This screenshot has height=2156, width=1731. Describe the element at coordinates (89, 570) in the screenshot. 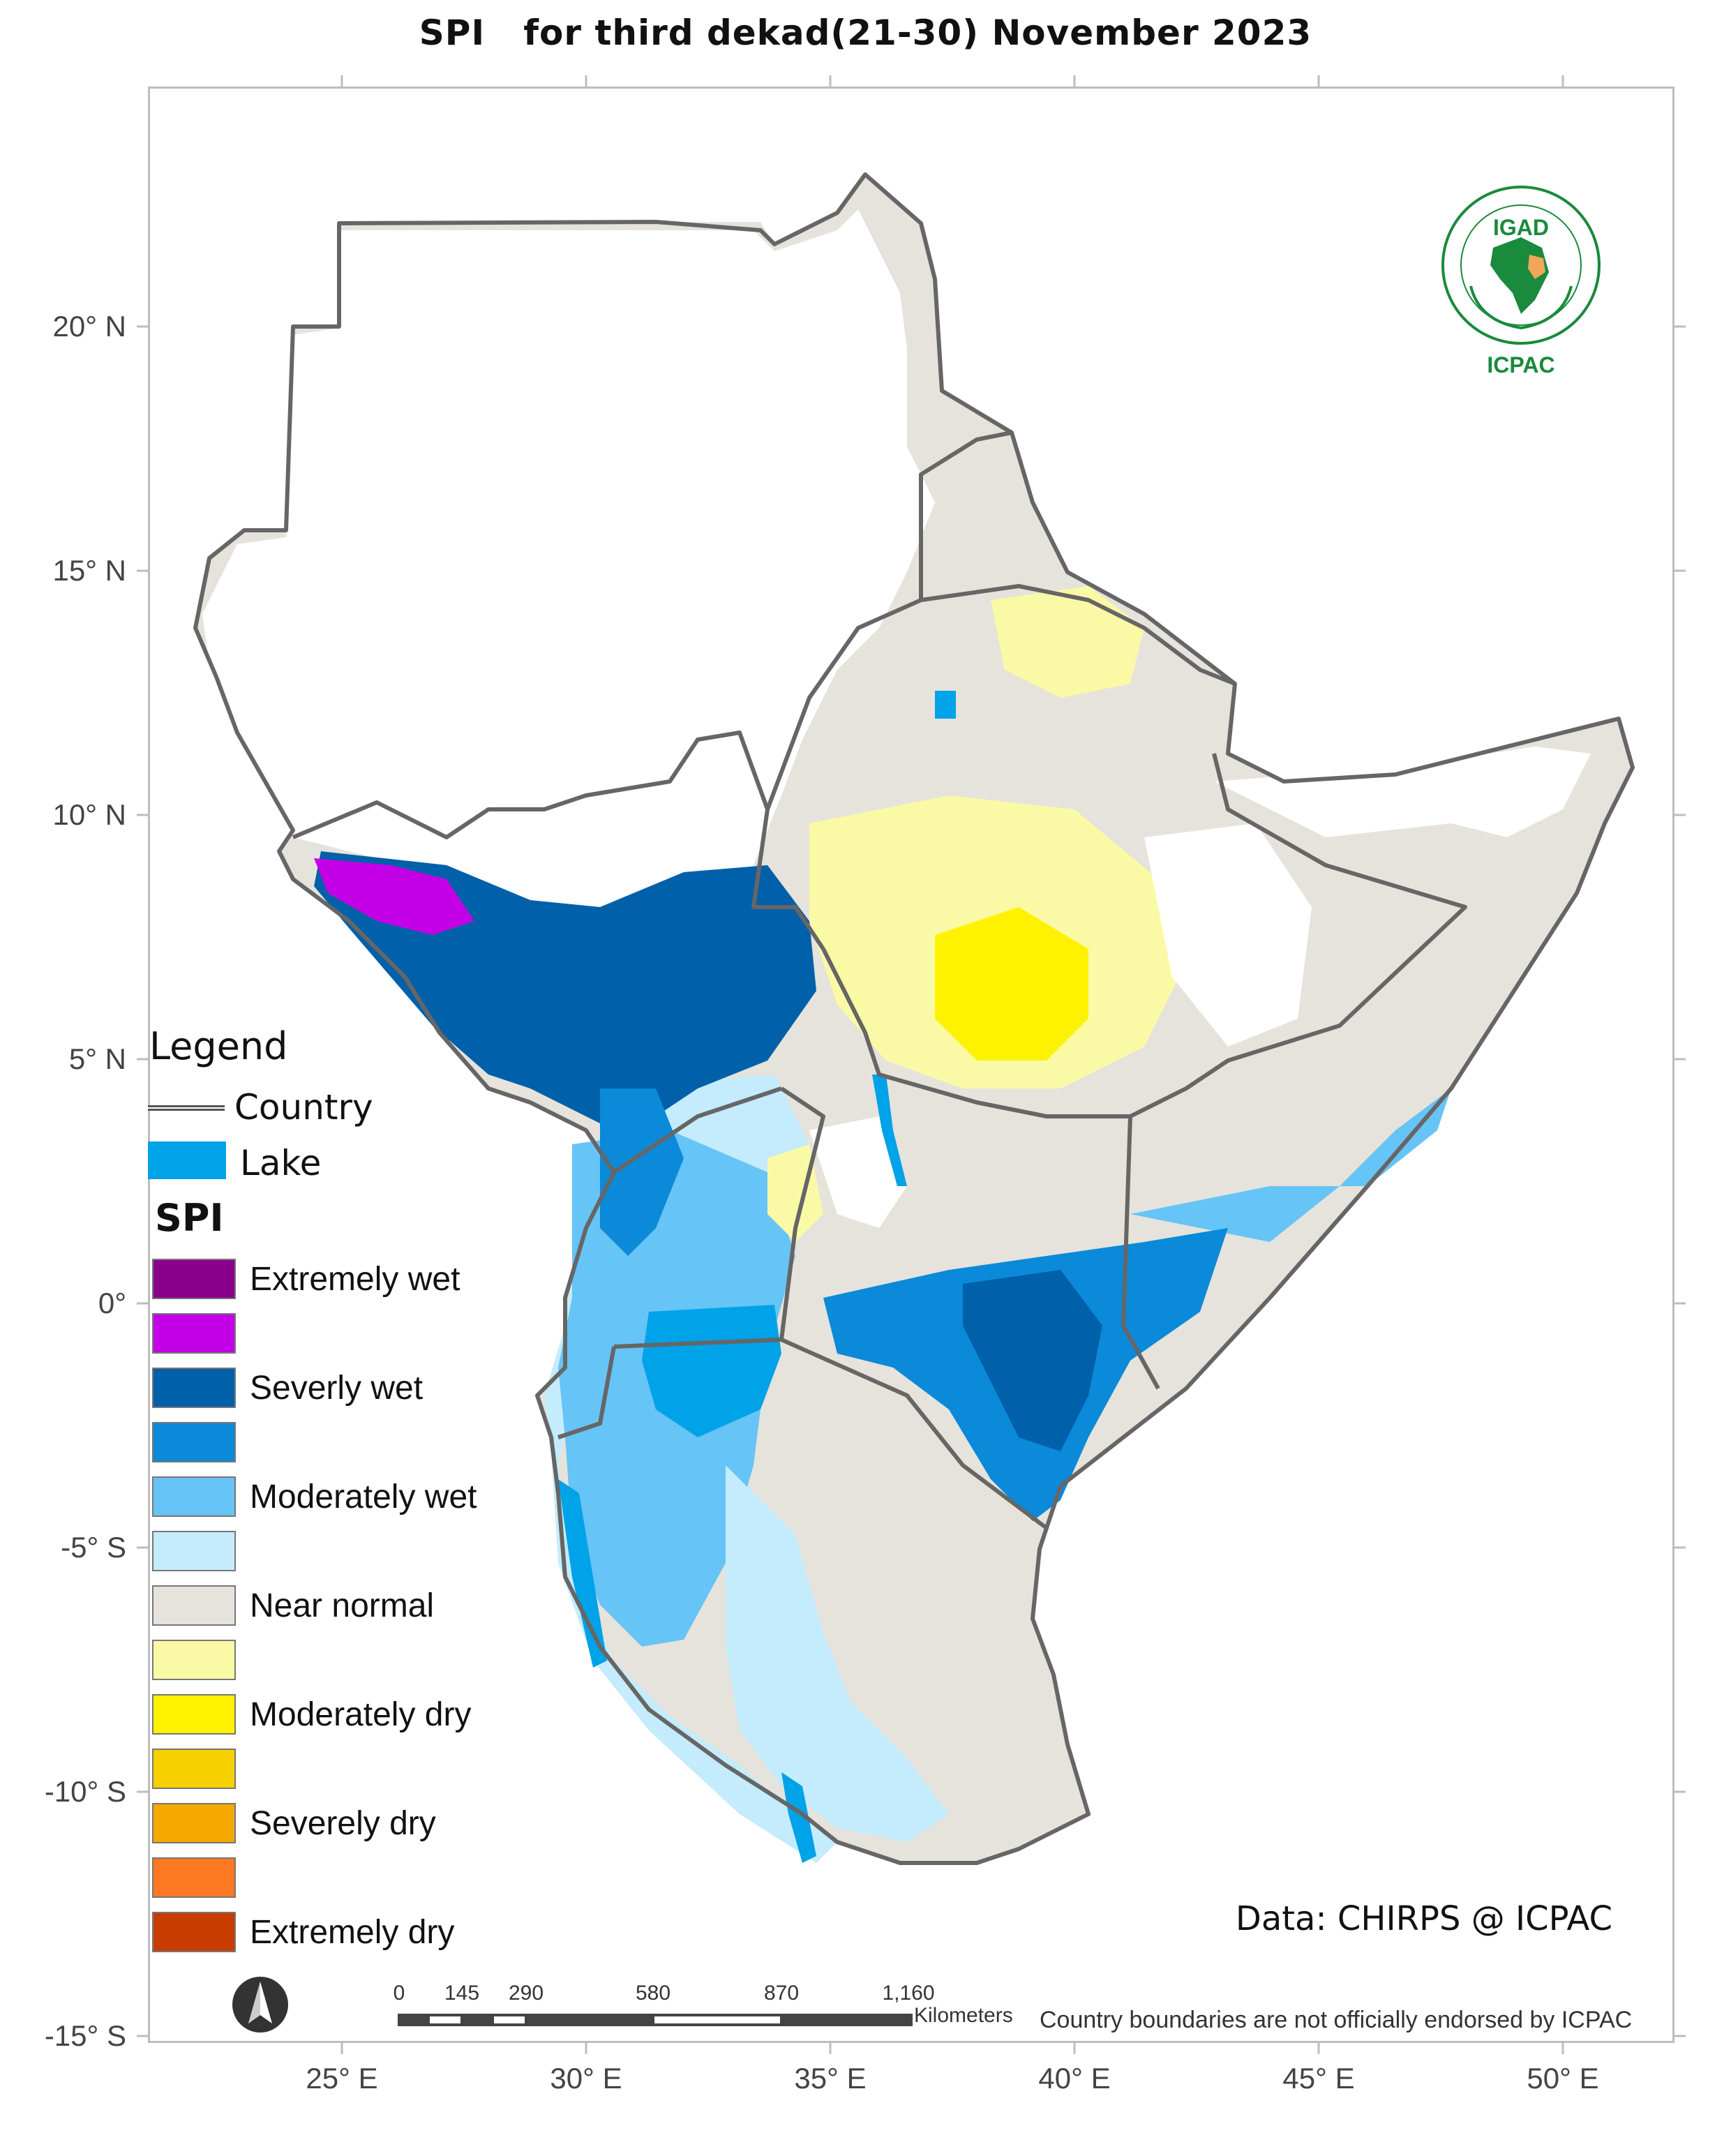

I see `lat-label-15n: 15° N` at that location.